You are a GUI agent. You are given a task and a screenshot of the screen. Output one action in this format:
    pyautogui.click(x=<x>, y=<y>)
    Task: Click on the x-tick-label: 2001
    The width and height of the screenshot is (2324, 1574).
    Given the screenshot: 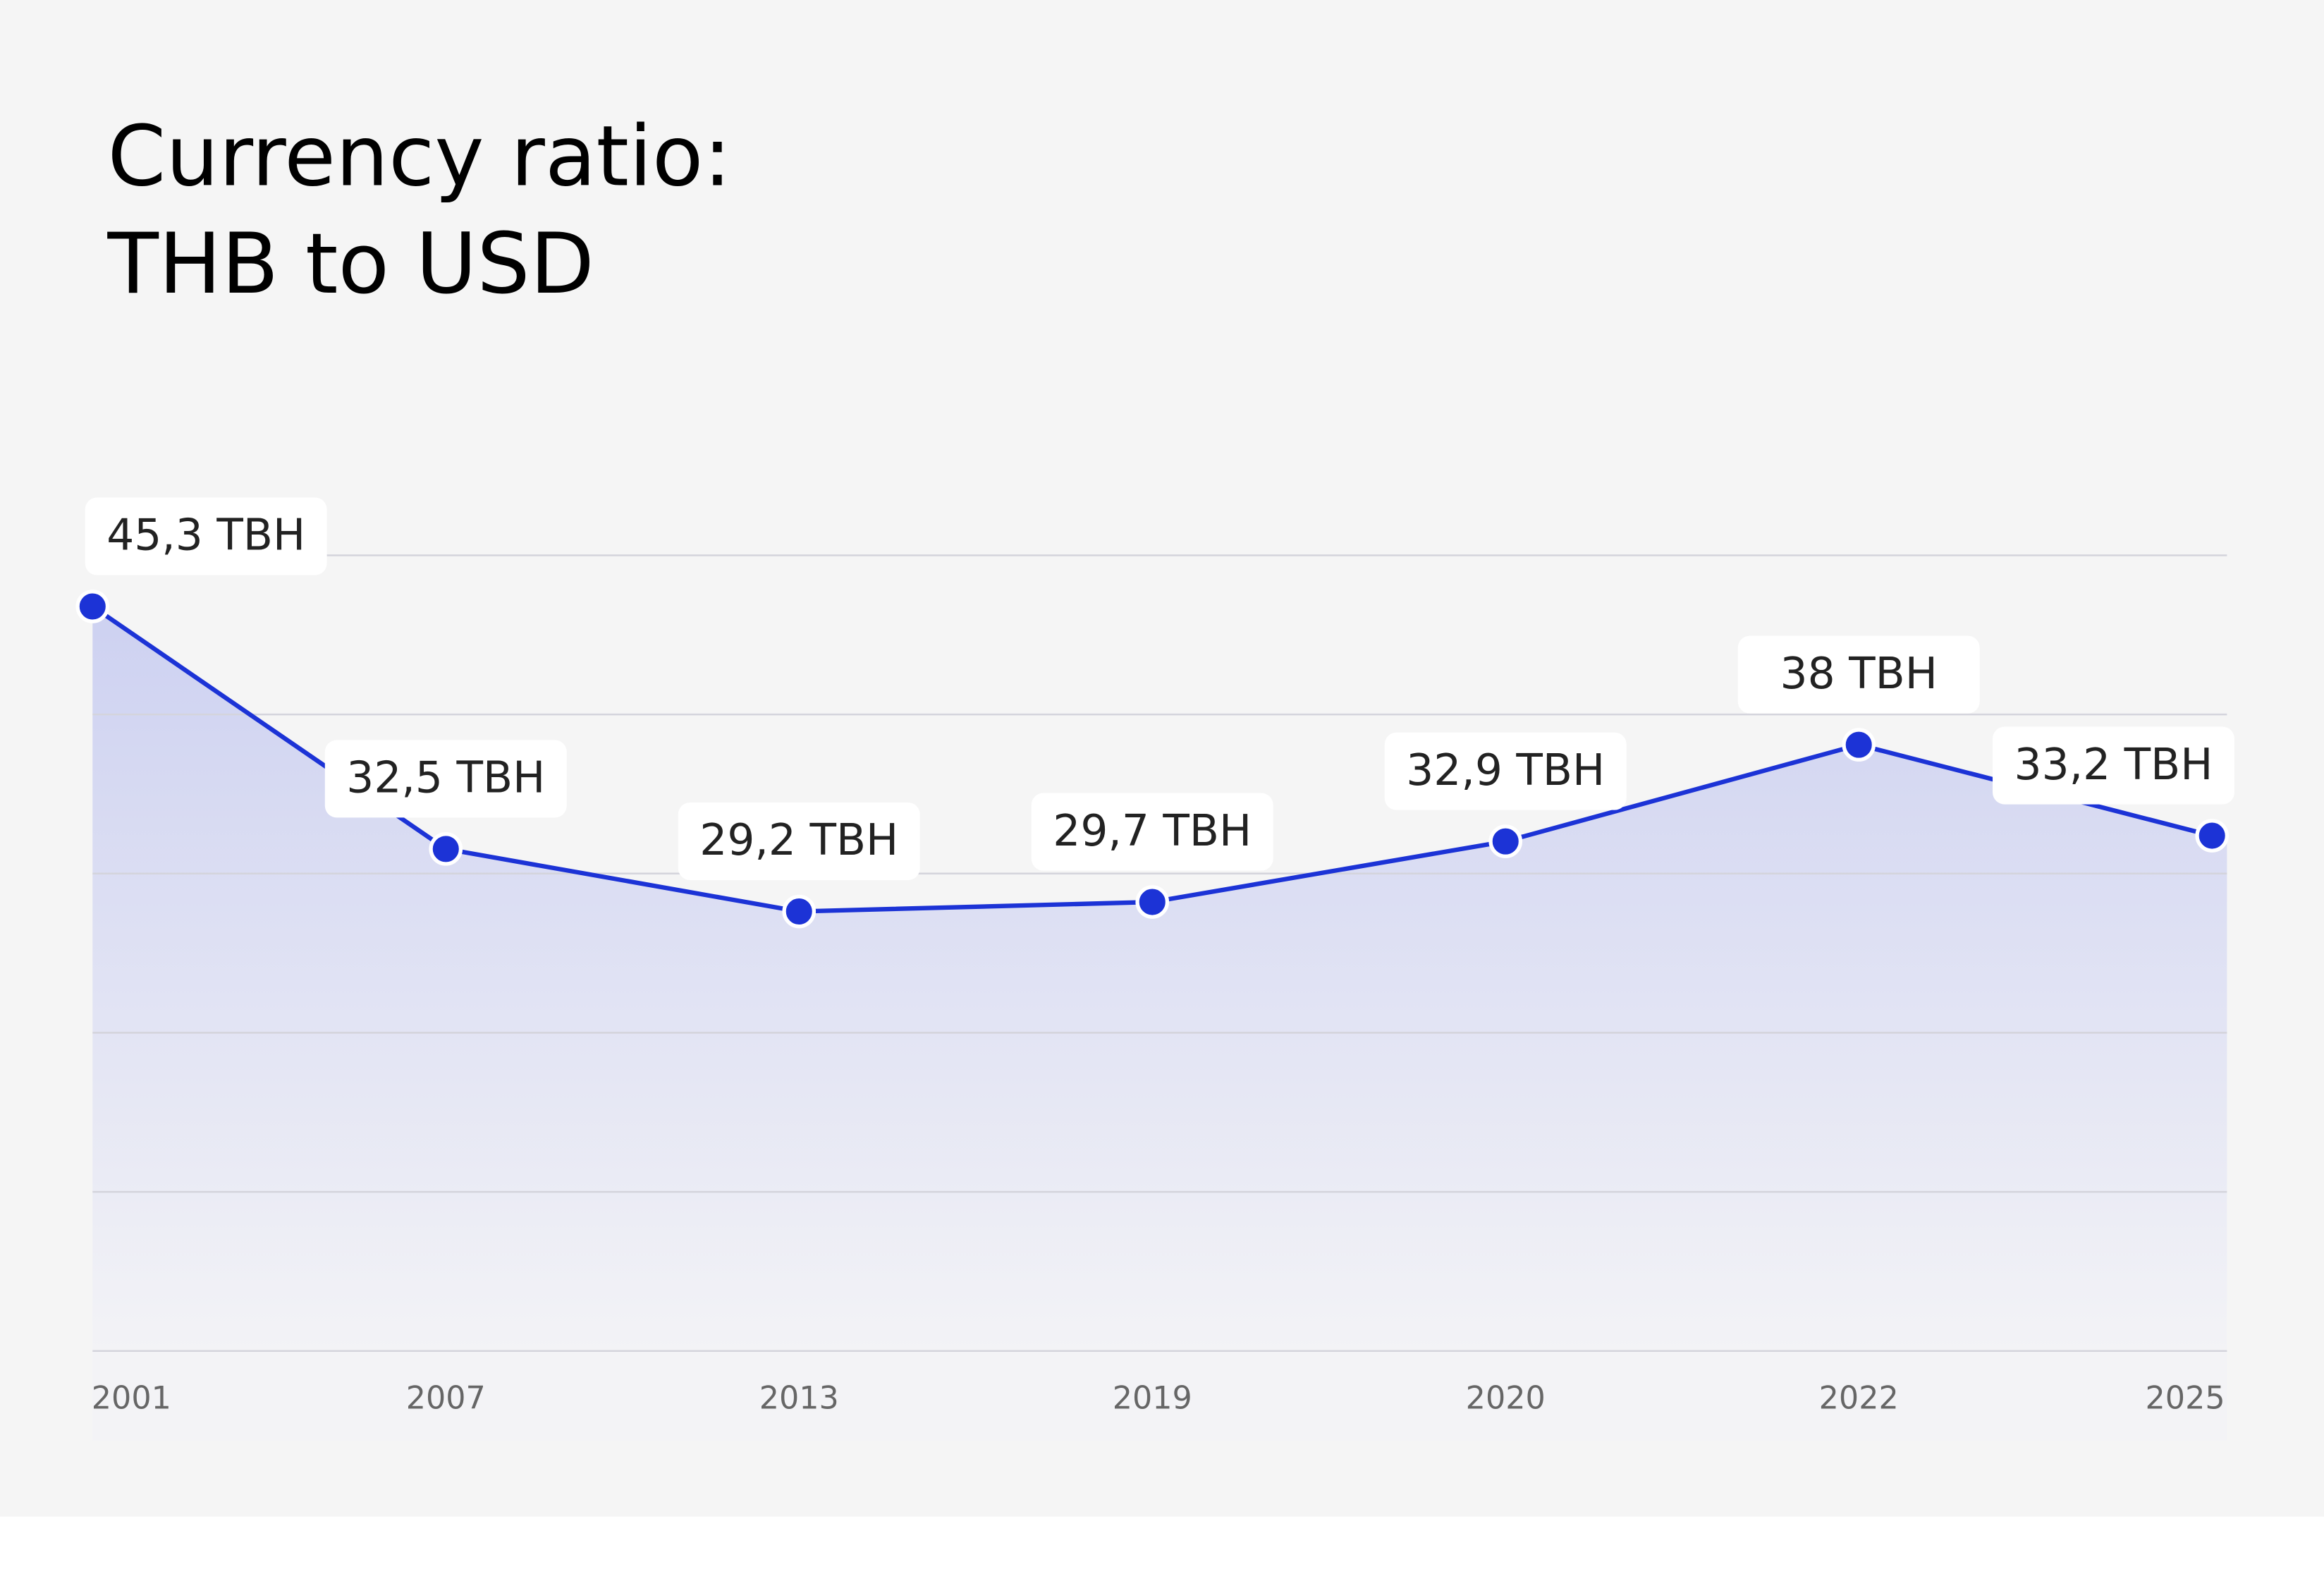 What is the action you would take?
    pyautogui.click(x=131, y=1399)
    